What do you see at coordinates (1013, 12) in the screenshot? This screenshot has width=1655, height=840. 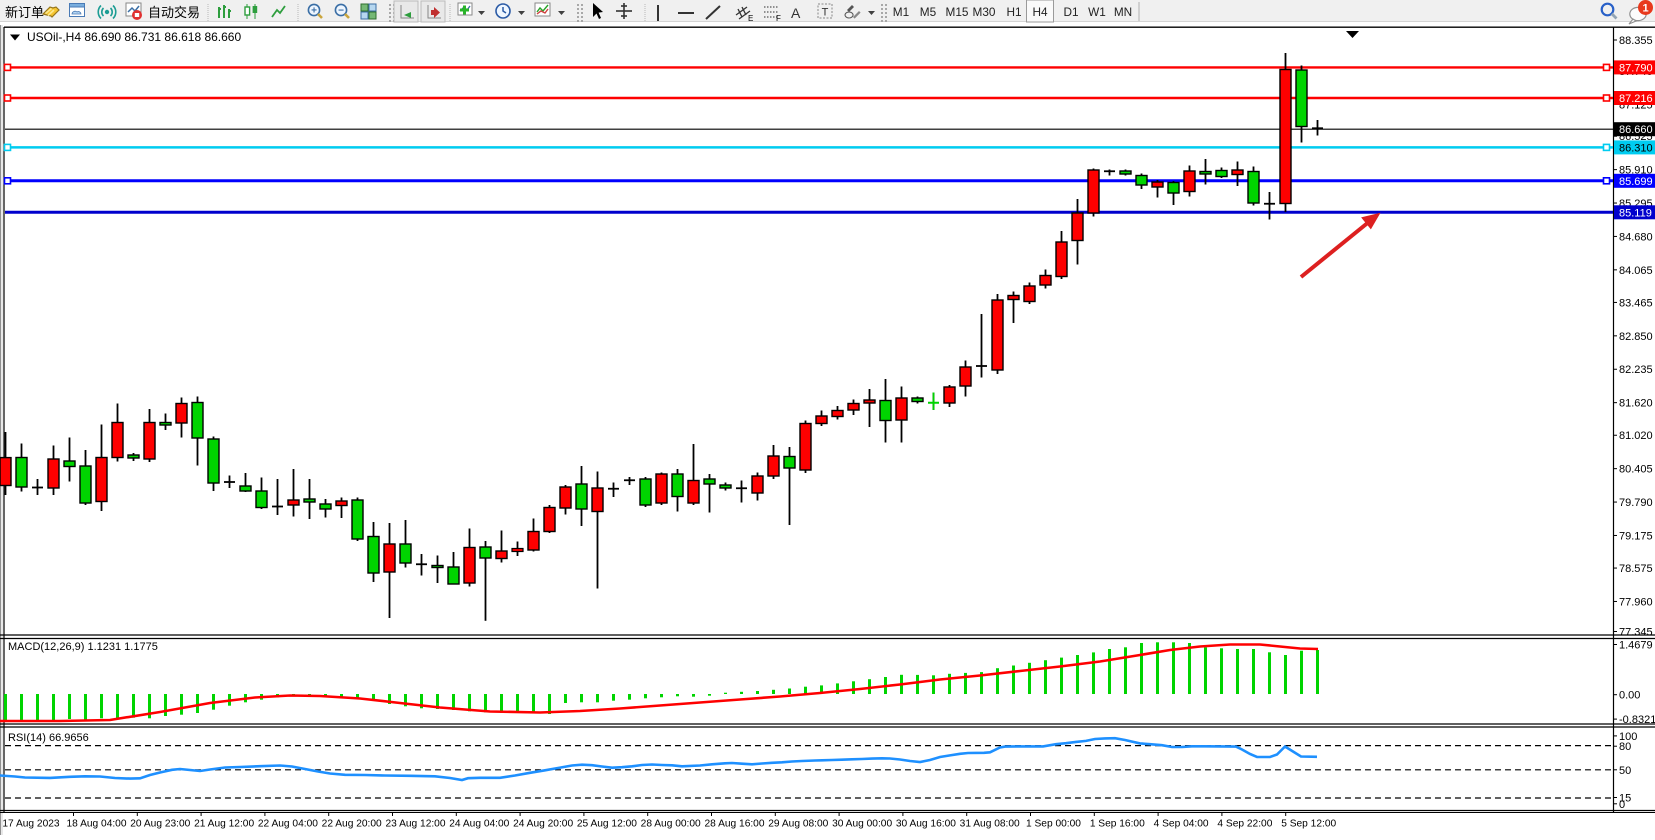 I see `svg-text: H1` at bounding box center [1013, 12].